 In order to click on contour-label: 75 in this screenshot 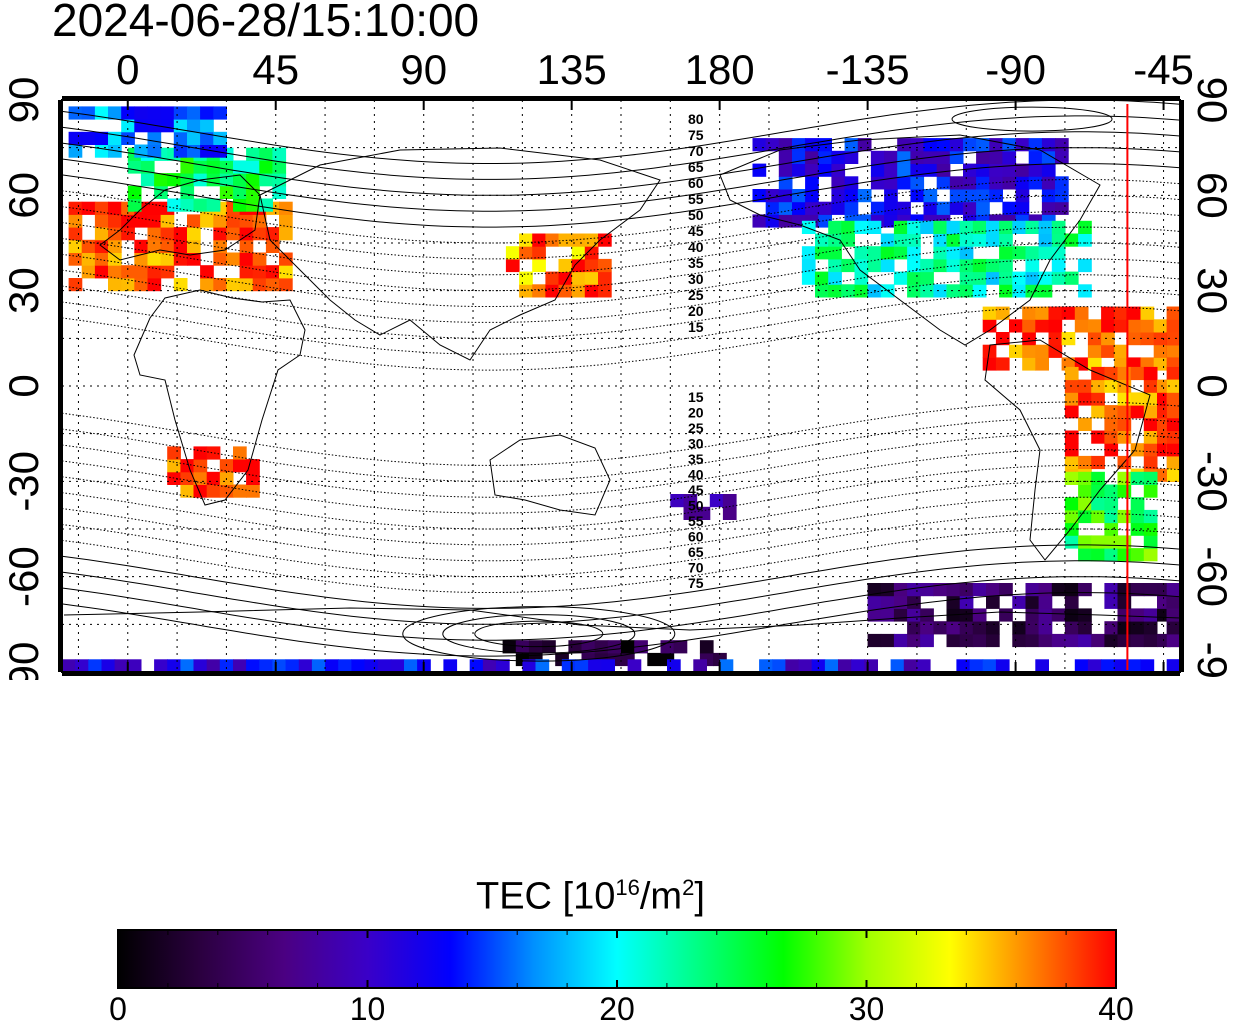, I will do `click(696, 135)`.